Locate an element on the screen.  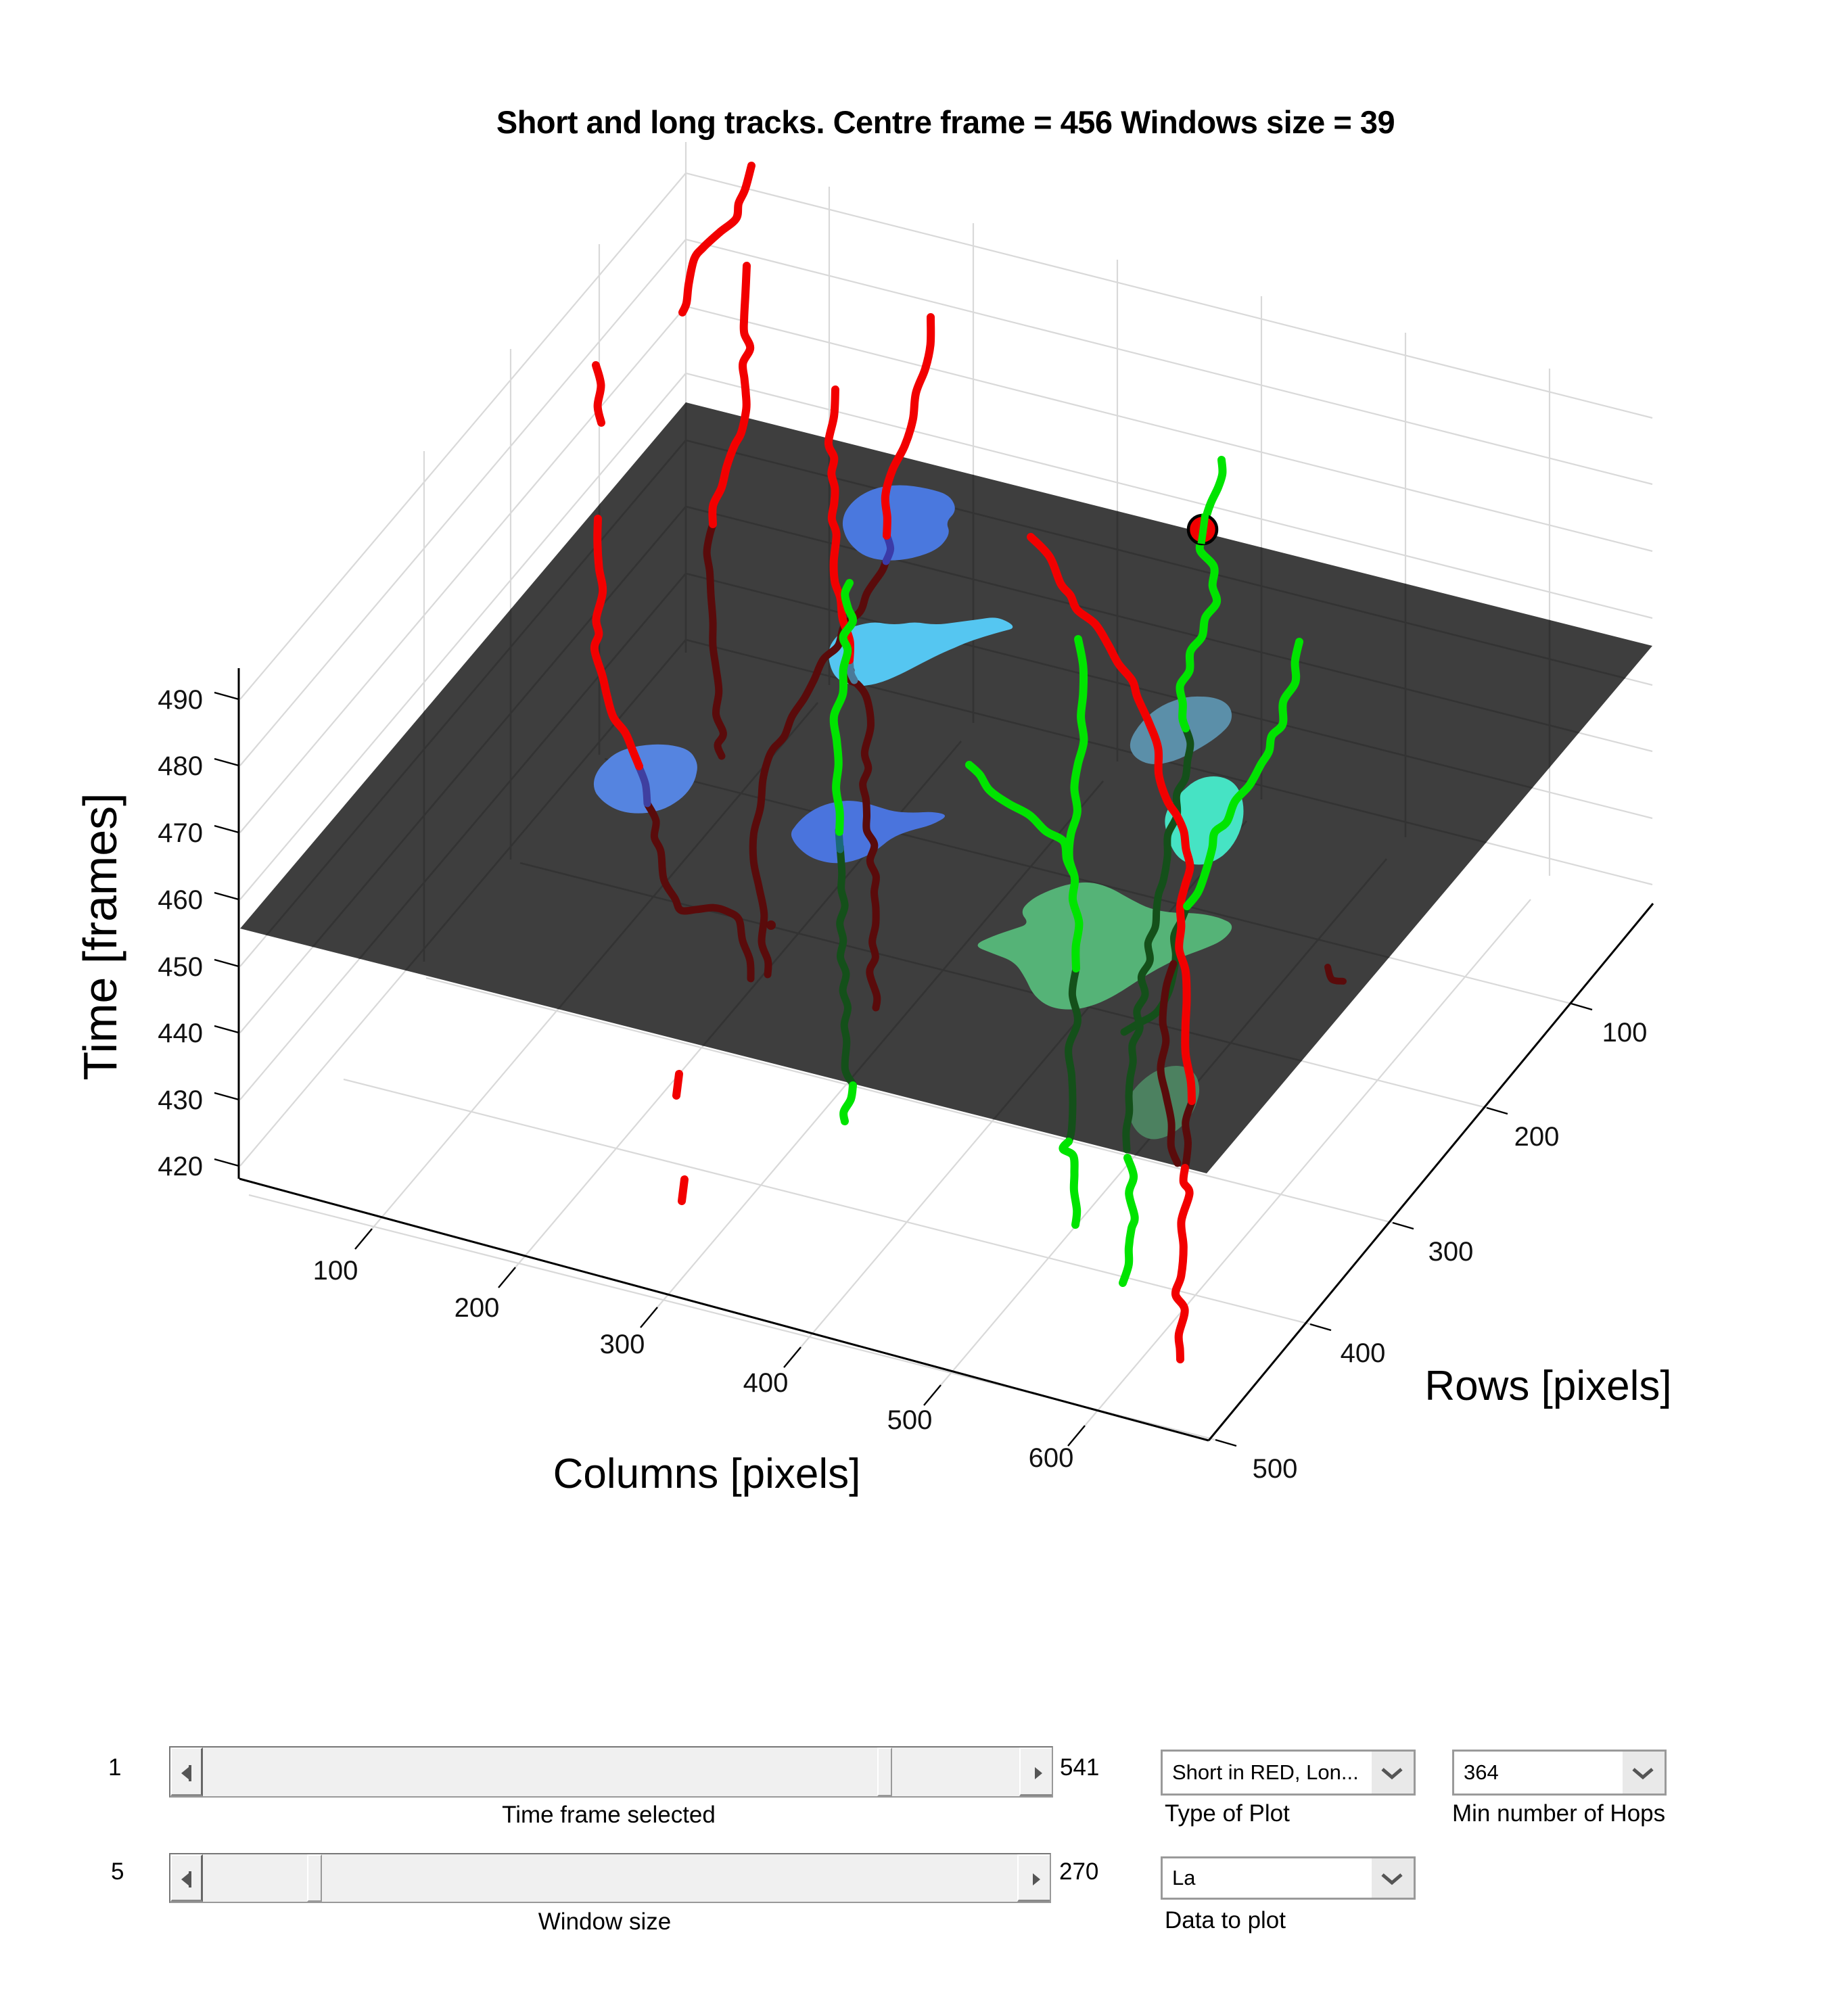
svg-text: 450 is located at coordinates (180, 967).